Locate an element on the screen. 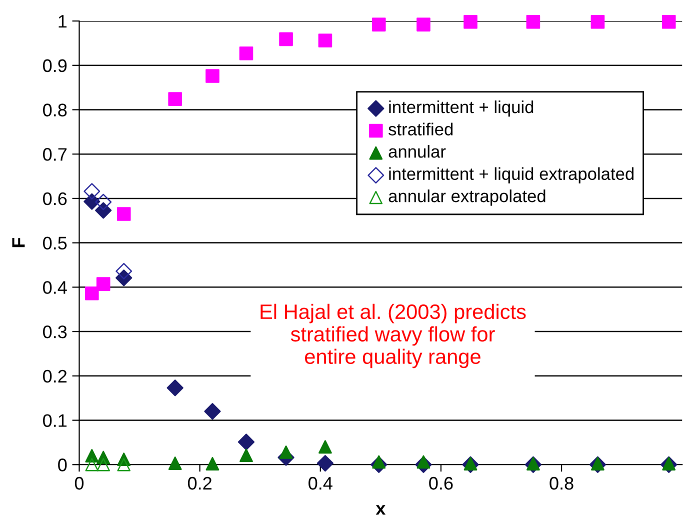 Image resolution: width=689 pixels, height=525 pixels. x-tick-label: 0.6 is located at coordinates (441, 483).